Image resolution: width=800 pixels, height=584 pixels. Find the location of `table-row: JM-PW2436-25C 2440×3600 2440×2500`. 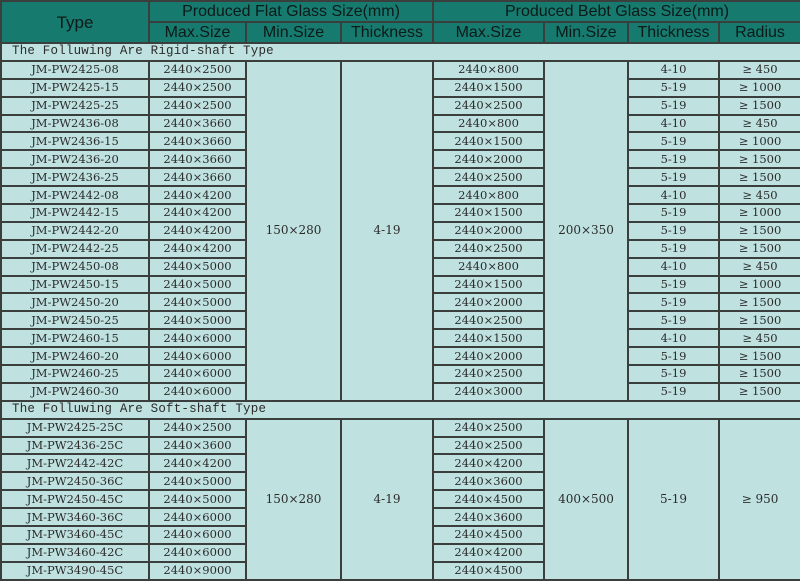

table-row: JM-PW2436-25C 2440×3600 2440×2500 is located at coordinates (400, 445).